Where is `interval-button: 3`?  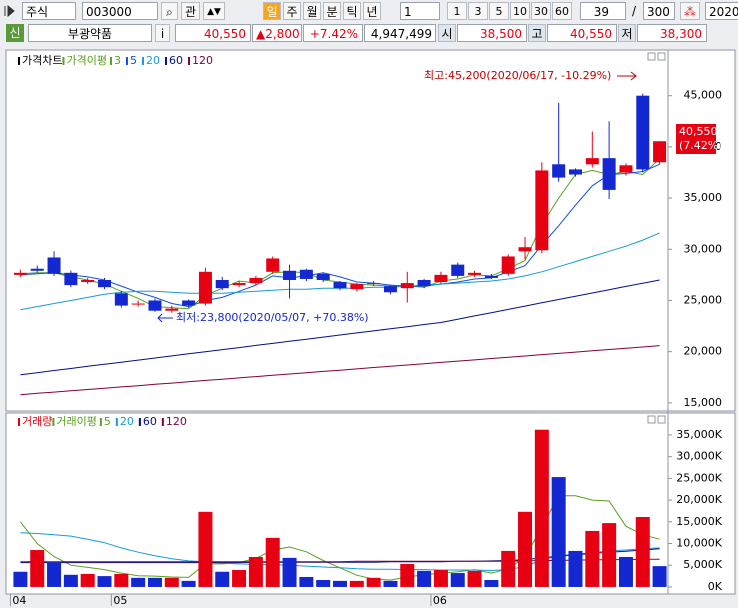 interval-button: 3 is located at coordinates (478, 11).